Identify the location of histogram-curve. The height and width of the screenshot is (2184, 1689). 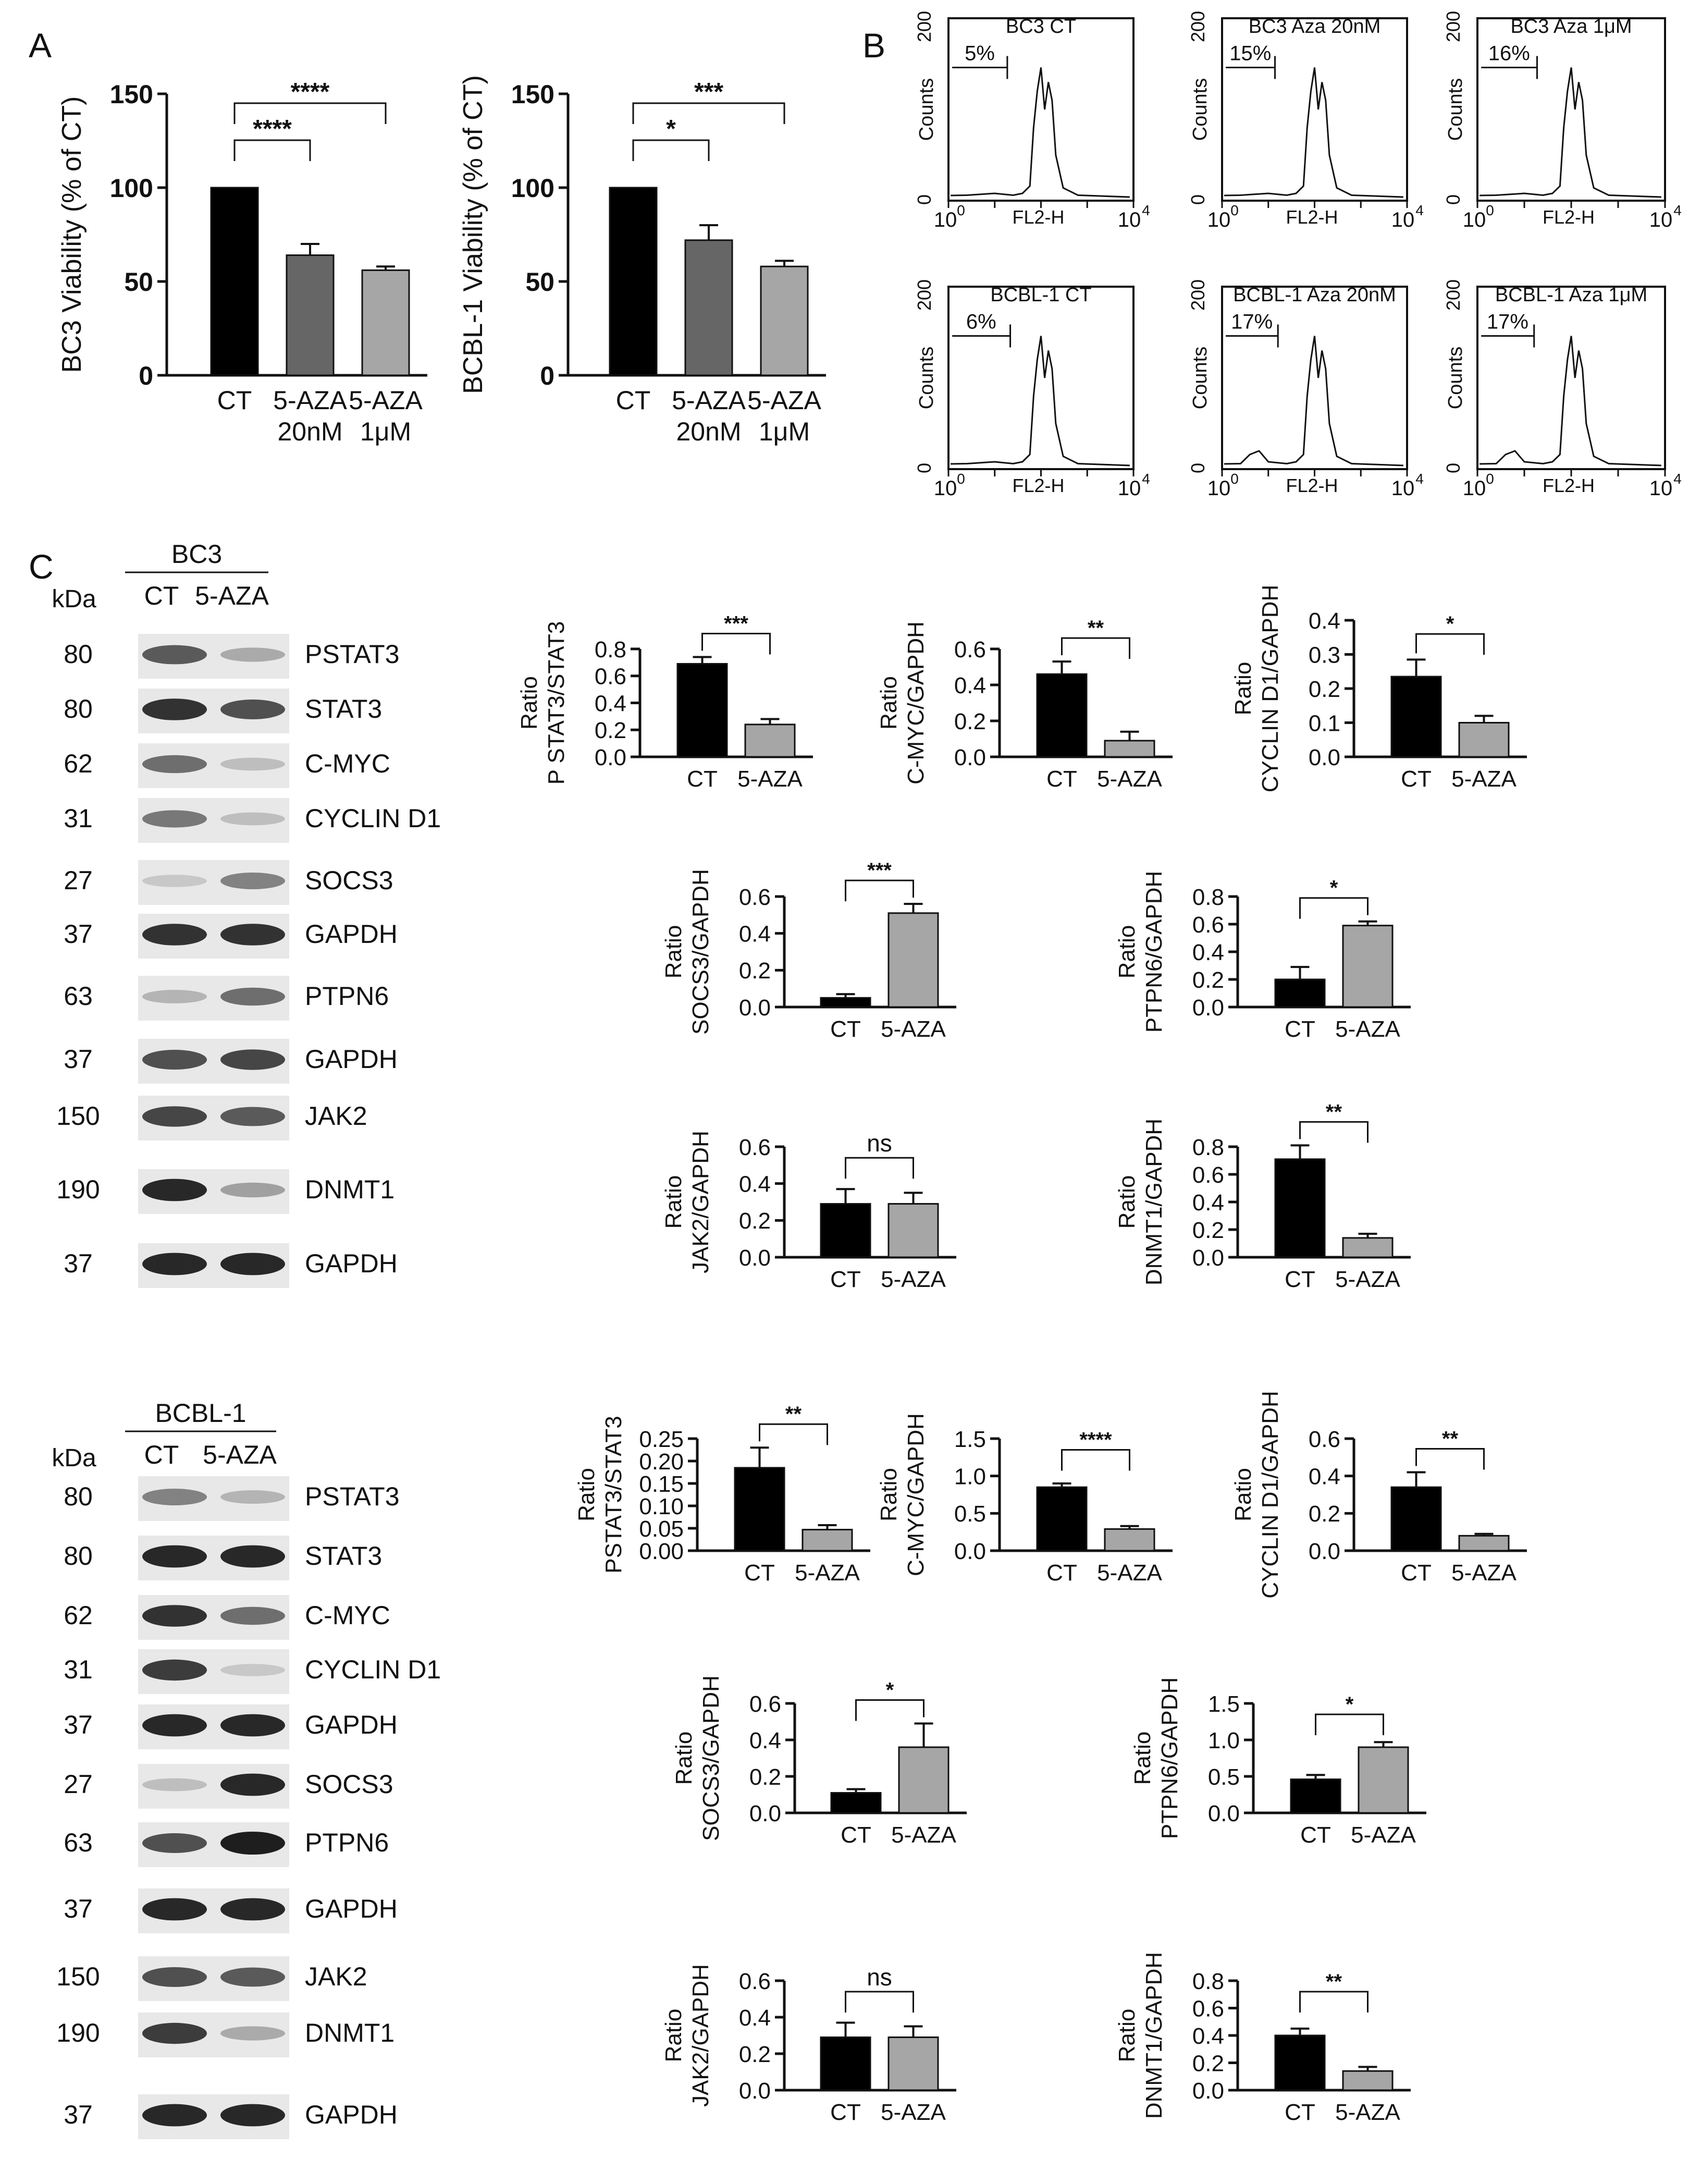
(1313, 402).